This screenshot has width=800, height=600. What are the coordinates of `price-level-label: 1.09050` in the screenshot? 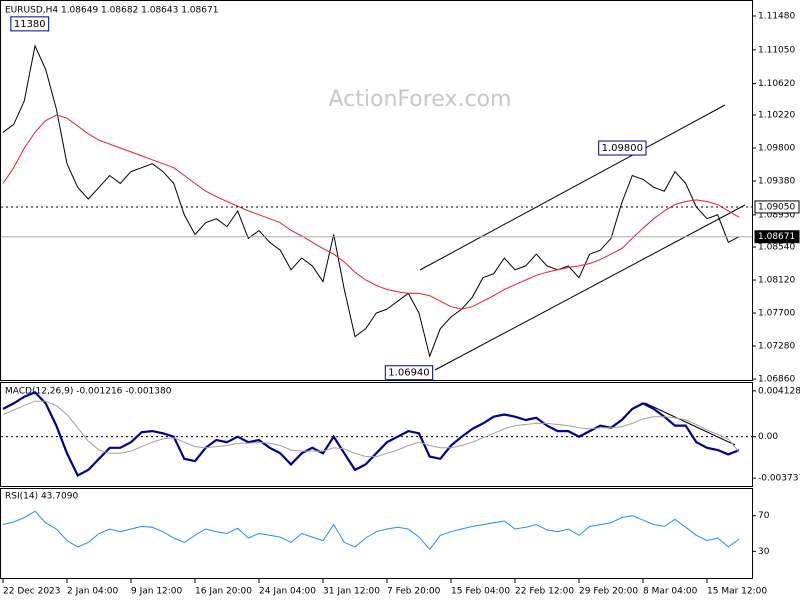 It's located at (776, 207).